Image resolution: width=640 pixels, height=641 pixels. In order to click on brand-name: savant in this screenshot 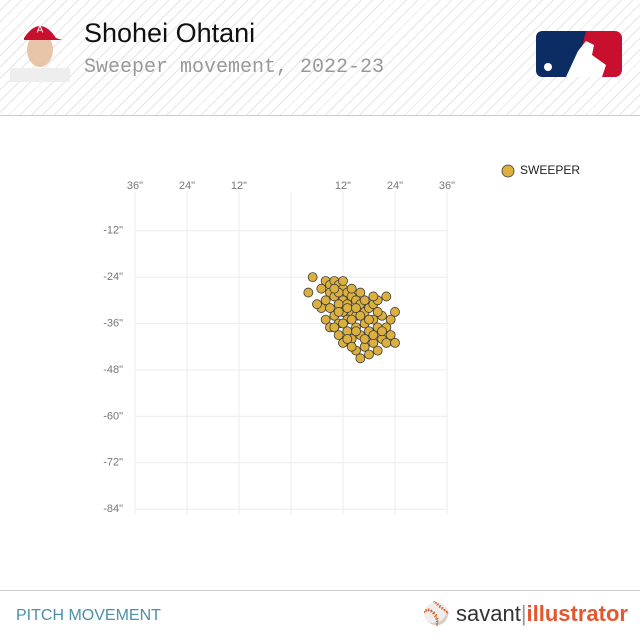, I will do `click(488, 613)`.